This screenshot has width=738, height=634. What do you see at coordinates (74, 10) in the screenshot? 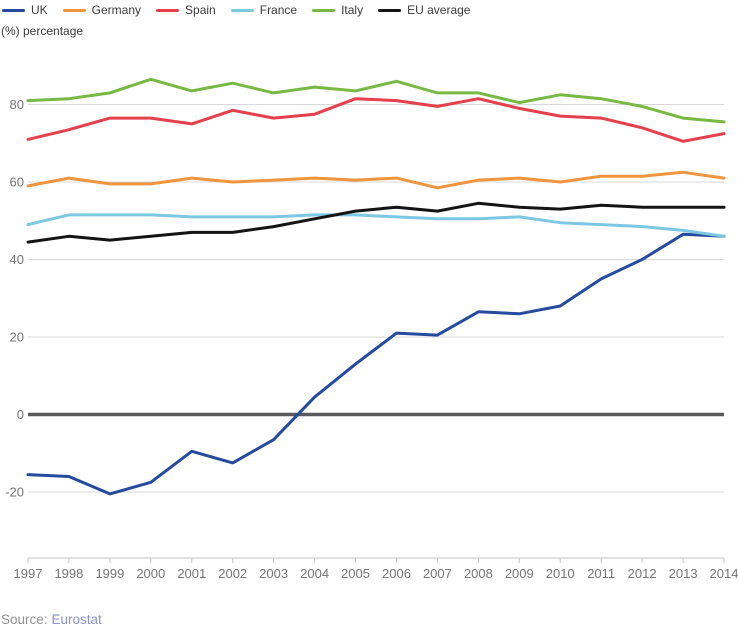
I see `legend-swatch-germany` at bounding box center [74, 10].